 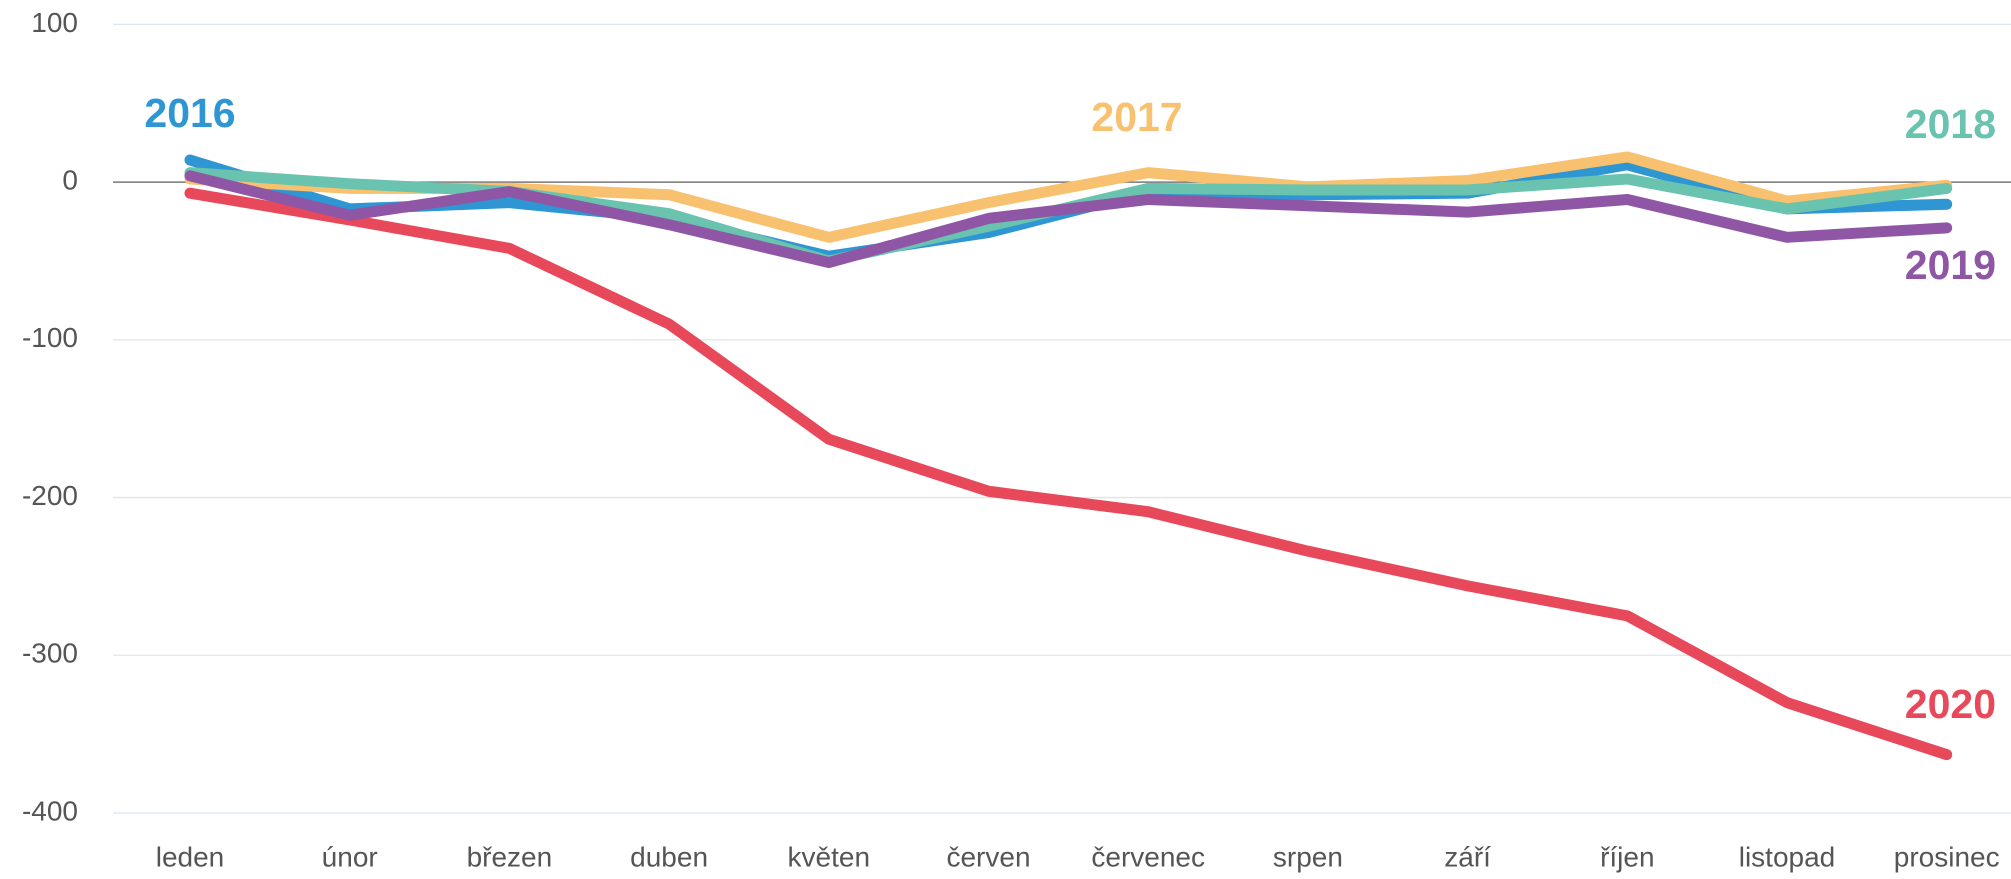 I want to click on y-tick-label: 100, so click(x=54, y=22).